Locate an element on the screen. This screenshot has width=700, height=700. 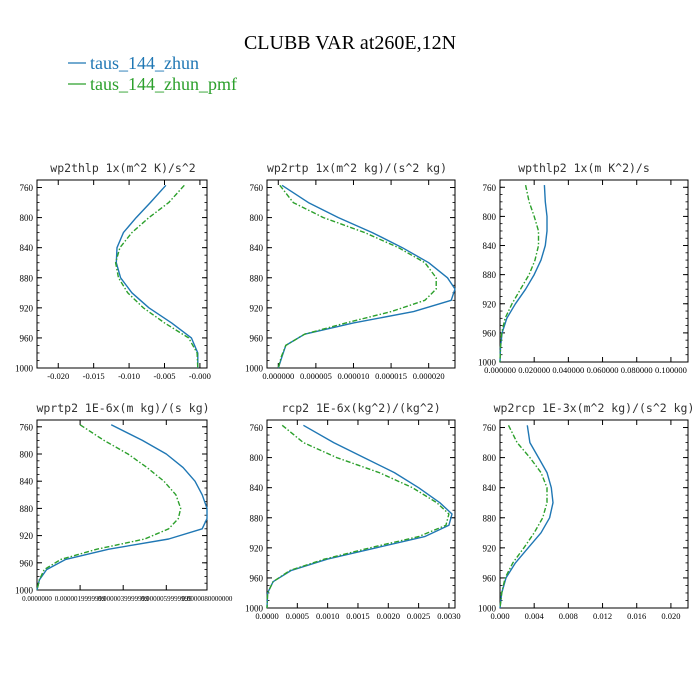
x-tick-label: 0.000015 is located at coordinates (391, 376).